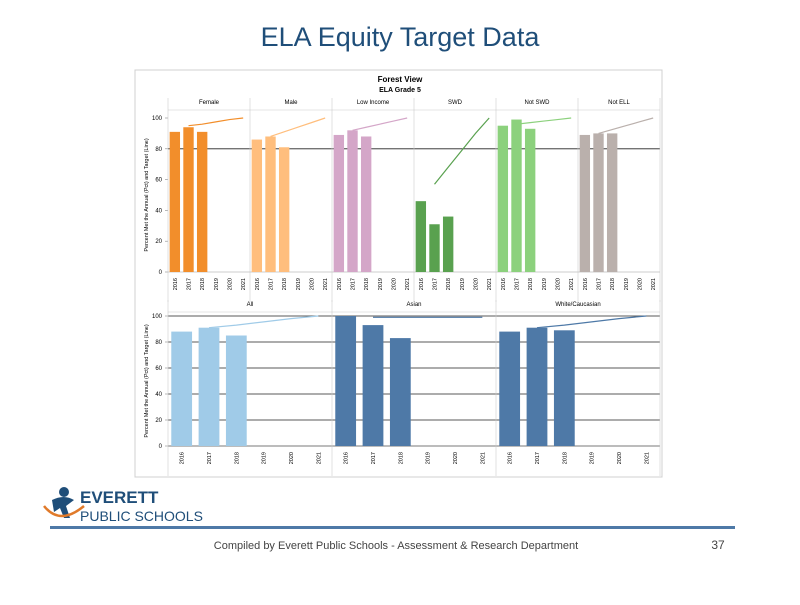 The image size is (800, 605). Describe the element at coordinates (401, 79) in the screenshot. I see `chart-title: Forest View` at that location.